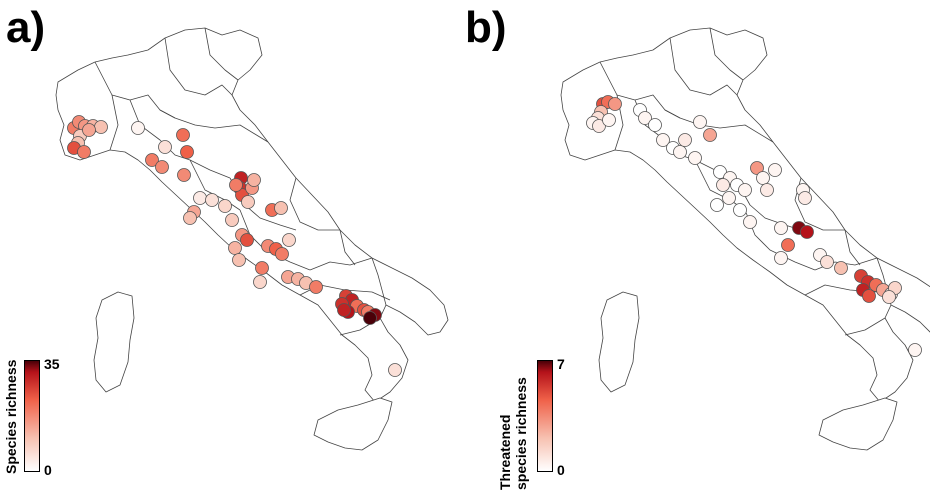 The height and width of the screenshot is (492, 930). I want to click on panel-label: b), so click(486, 27).